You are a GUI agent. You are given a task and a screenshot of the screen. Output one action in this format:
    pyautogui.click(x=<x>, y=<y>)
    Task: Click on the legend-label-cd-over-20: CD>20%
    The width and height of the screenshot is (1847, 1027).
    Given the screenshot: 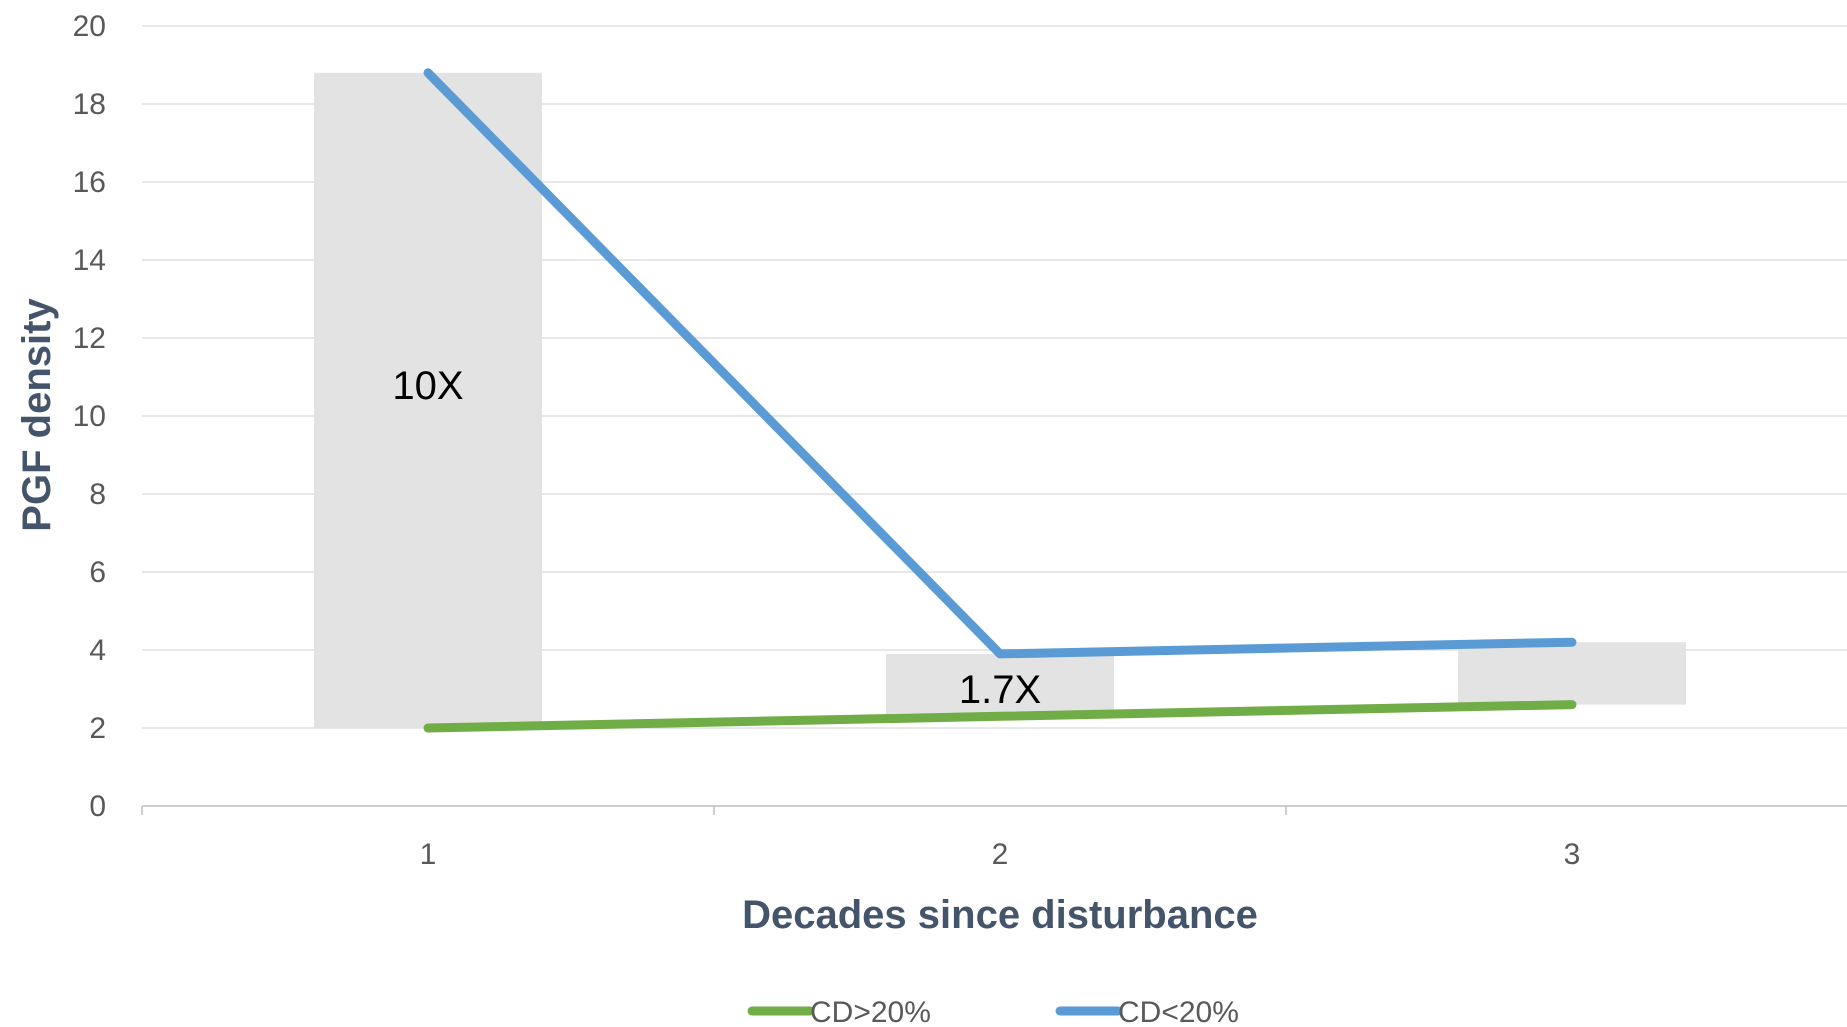 What is the action you would take?
    pyautogui.click(x=870, y=1011)
    